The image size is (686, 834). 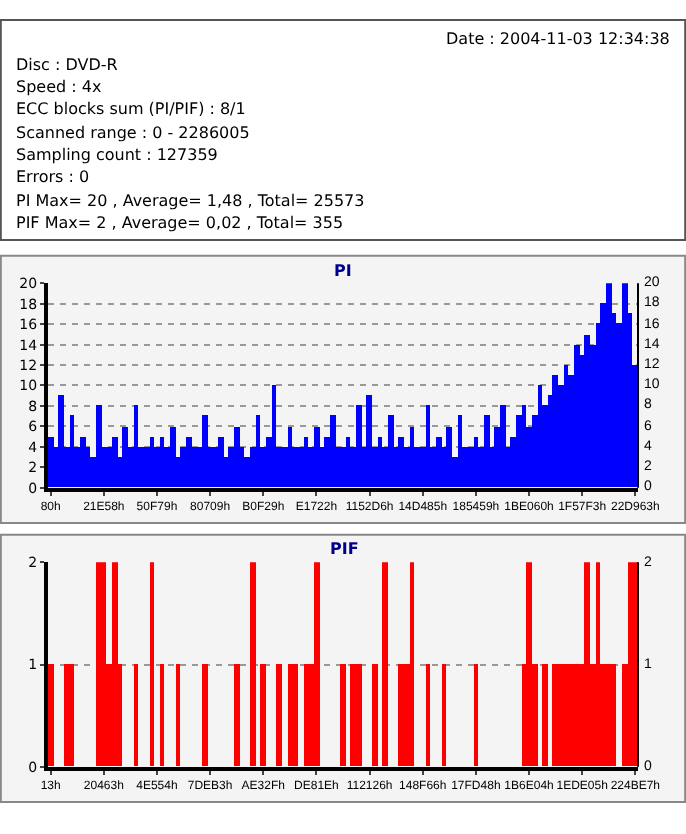 I want to click on chart-title: PI, so click(x=343, y=271).